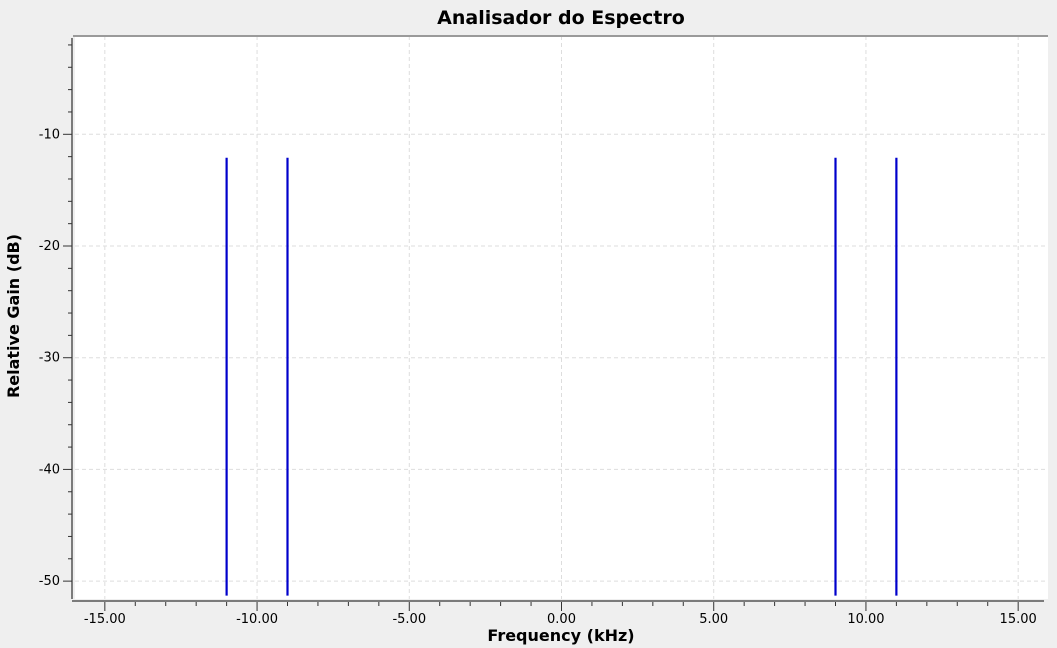 The width and height of the screenshot is (1057, 648). Describe the element at coordinates (560, 635) in the screenshot. I see `x-axis-label: Frequency (kHz)` at that location.